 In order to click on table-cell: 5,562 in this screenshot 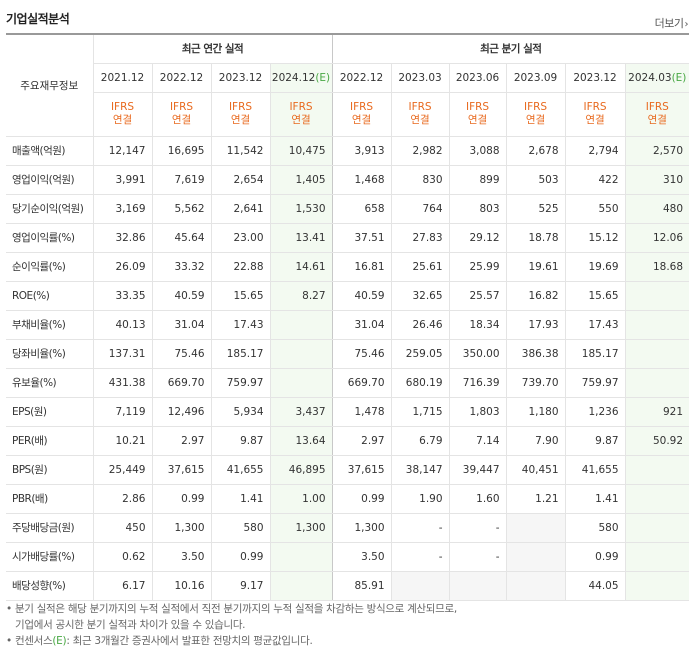, I will do `click(181, 209)`.